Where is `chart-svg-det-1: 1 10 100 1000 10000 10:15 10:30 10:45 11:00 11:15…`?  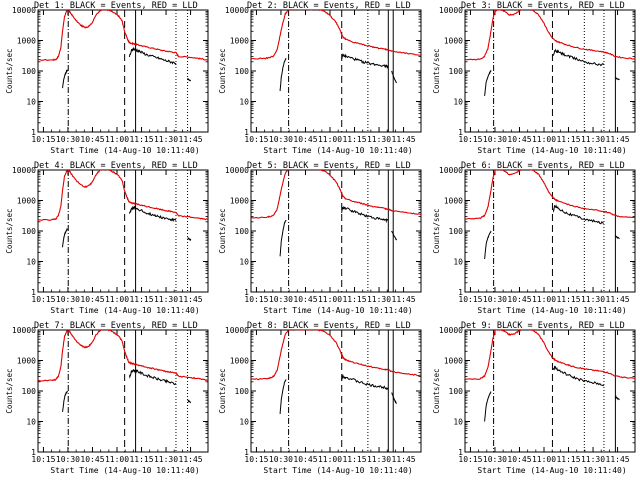 chart-svg-det-1: 1 10 100 1000 10000 10:15 10:30 10:45 11:00 11:15… is located at coordinates (107, 78).